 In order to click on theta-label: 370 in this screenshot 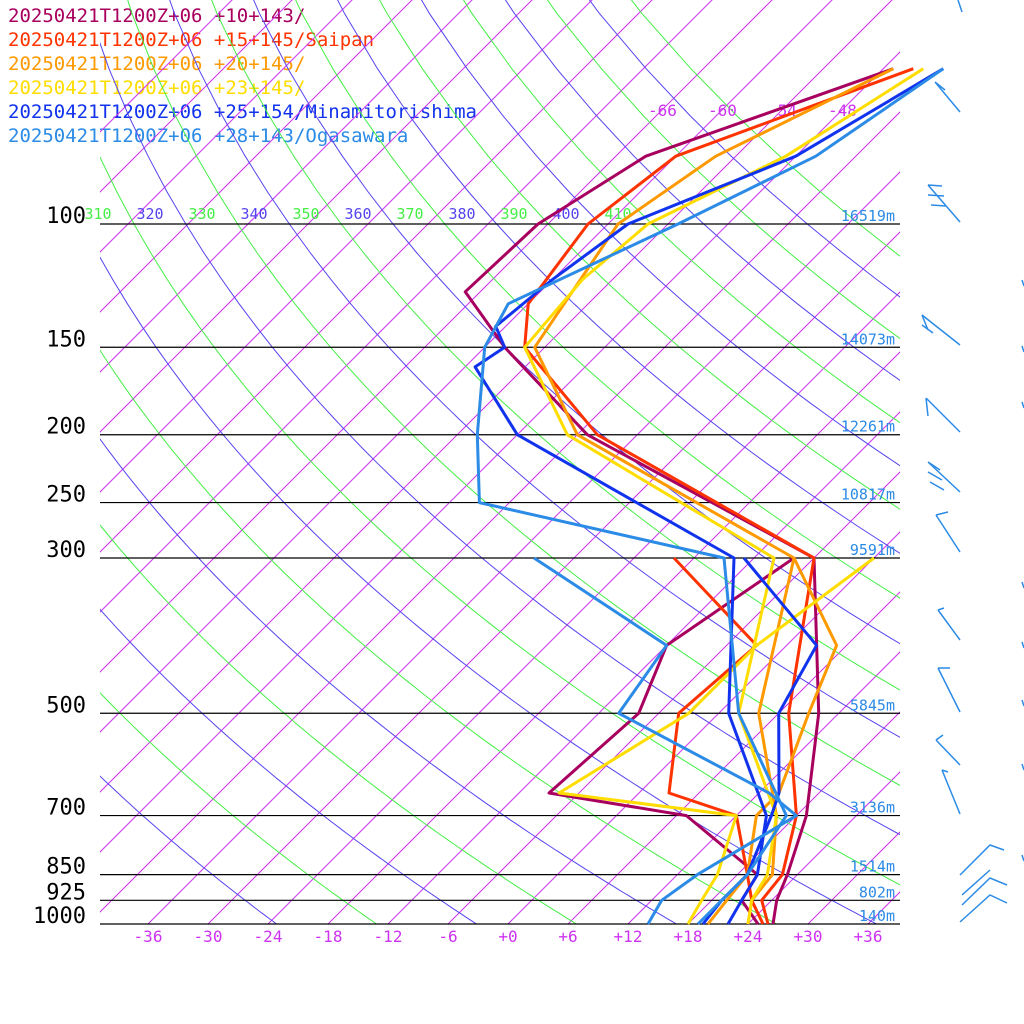, I will do `click(409, 214)`.